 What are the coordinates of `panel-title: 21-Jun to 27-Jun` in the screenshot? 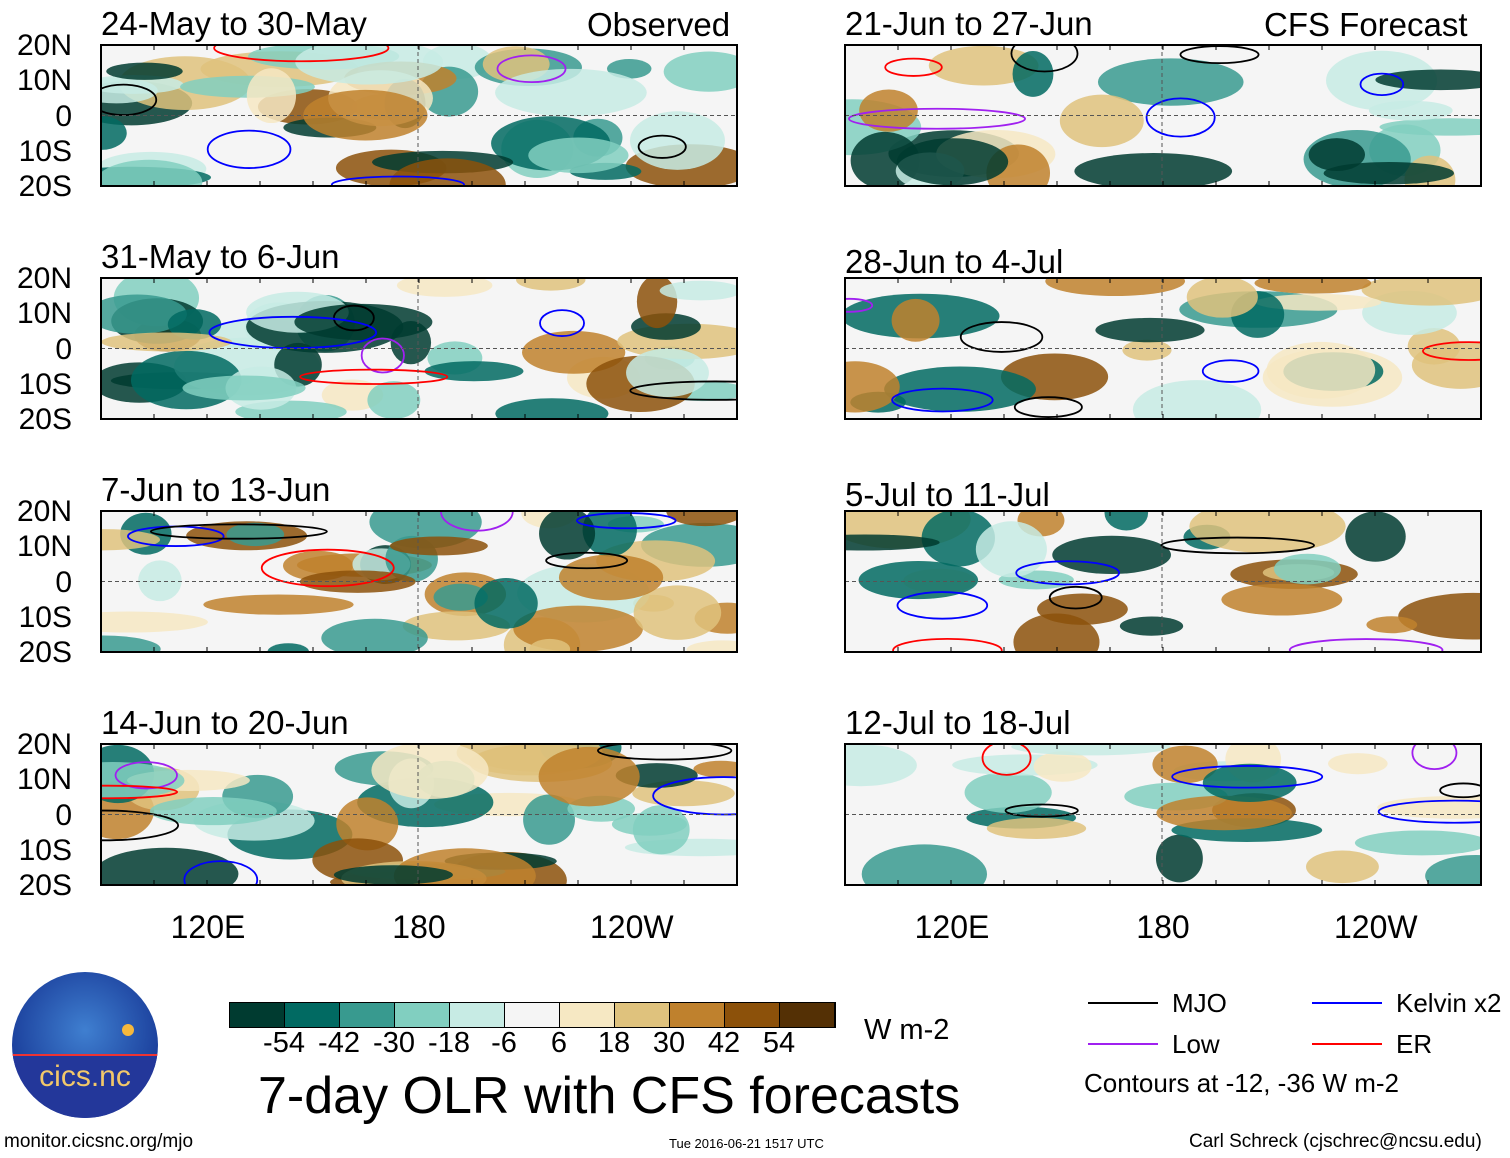 It's located at (969, 23).